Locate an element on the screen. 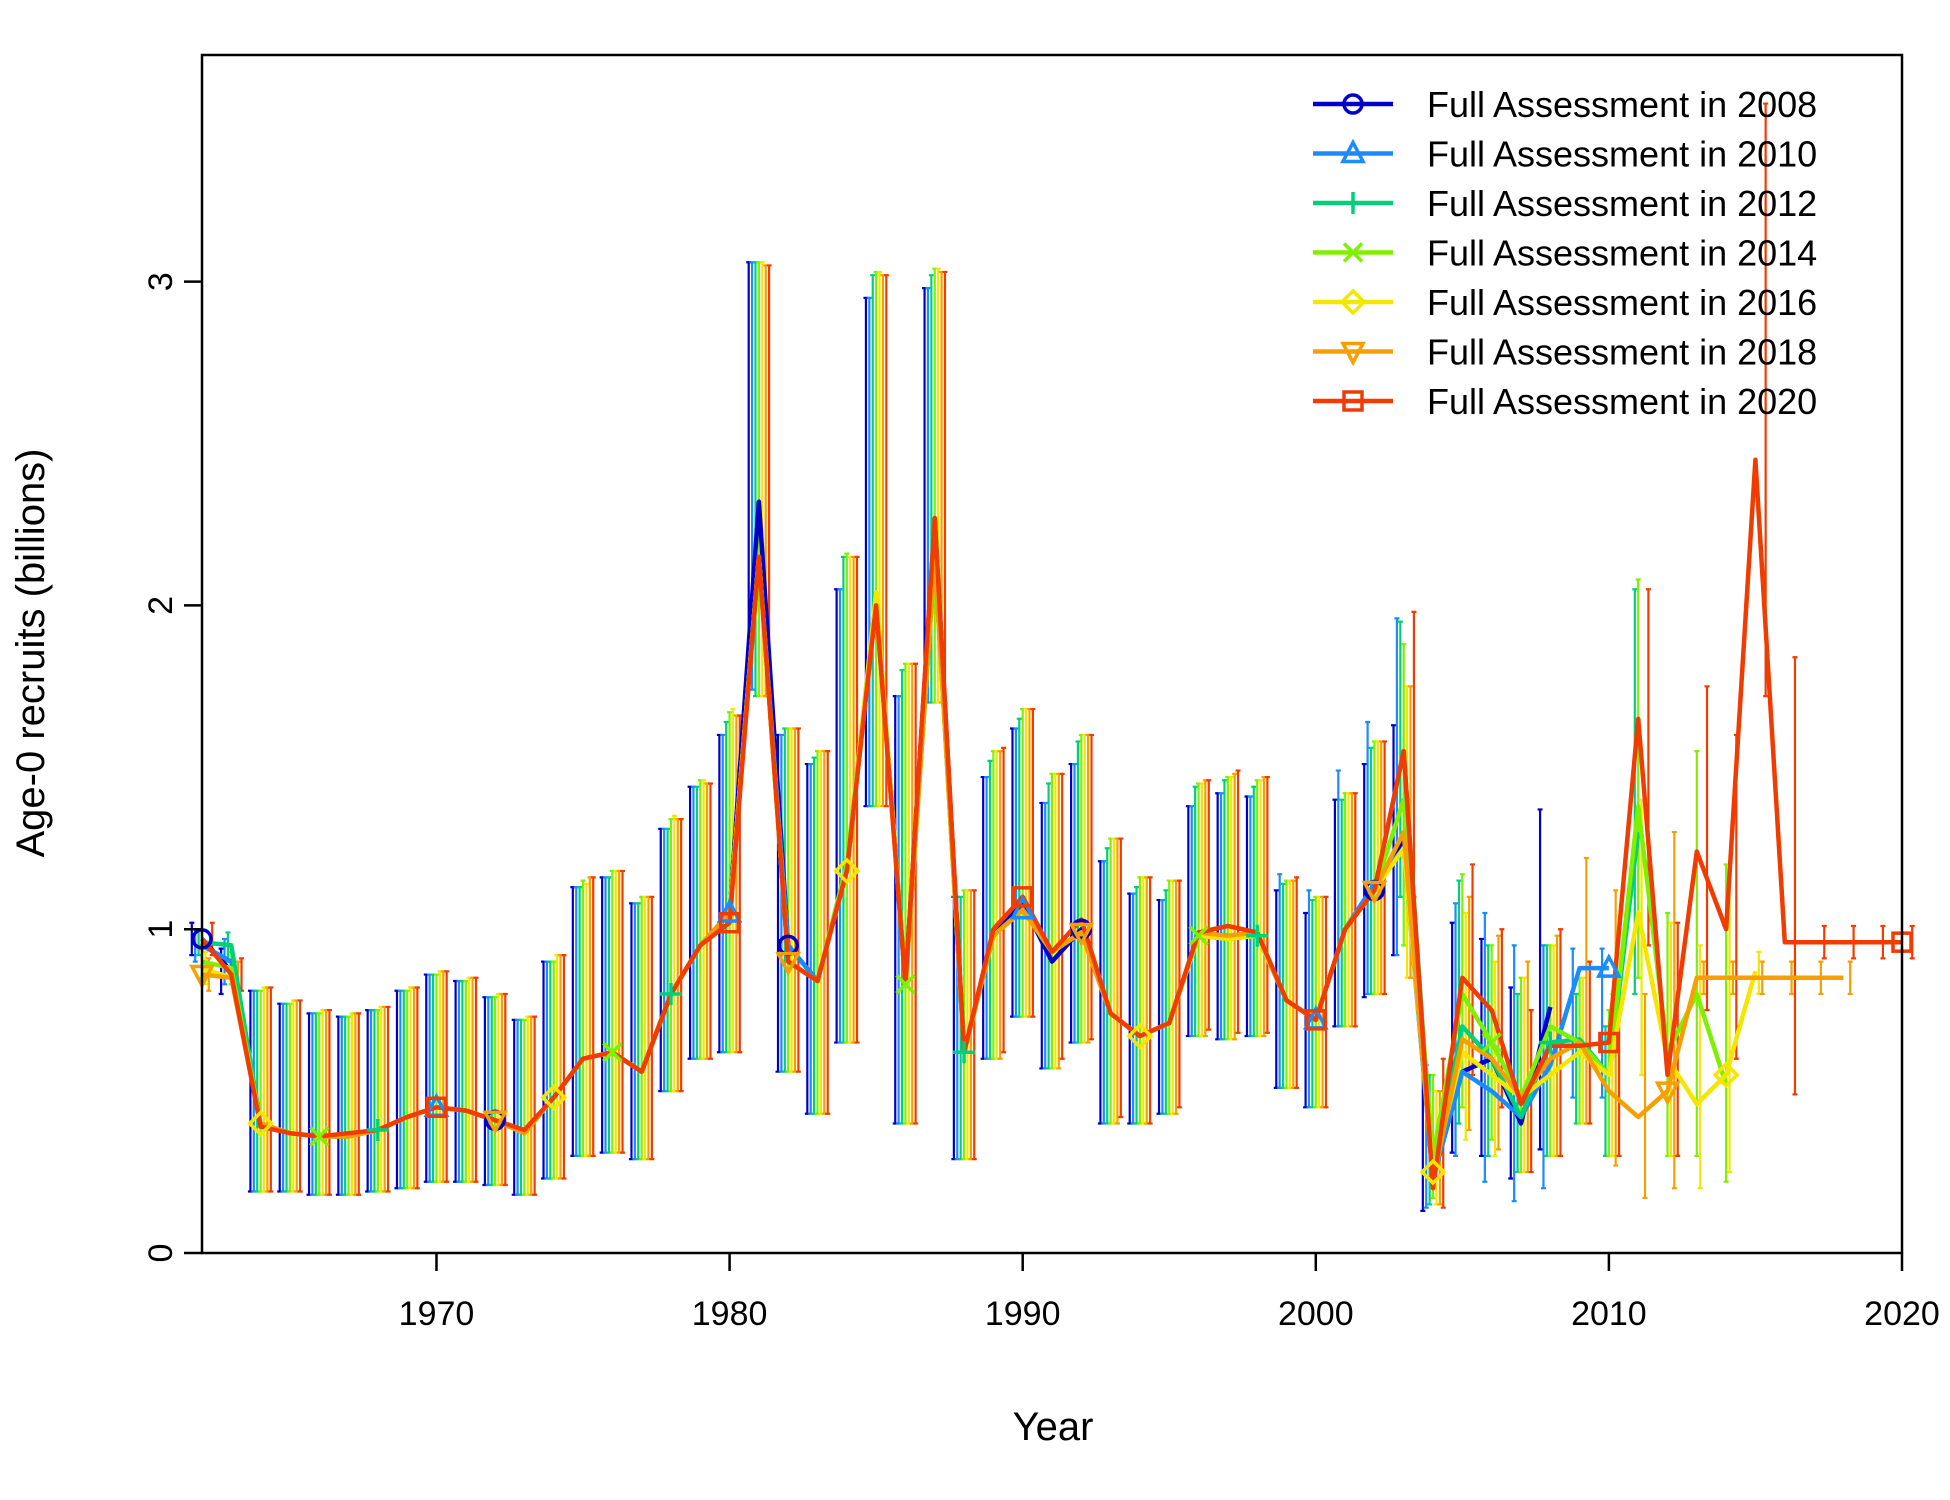 The image size is (1950, 1500). legend-item: Full Assessment in 2014 is located at coordinates (1565, 253).